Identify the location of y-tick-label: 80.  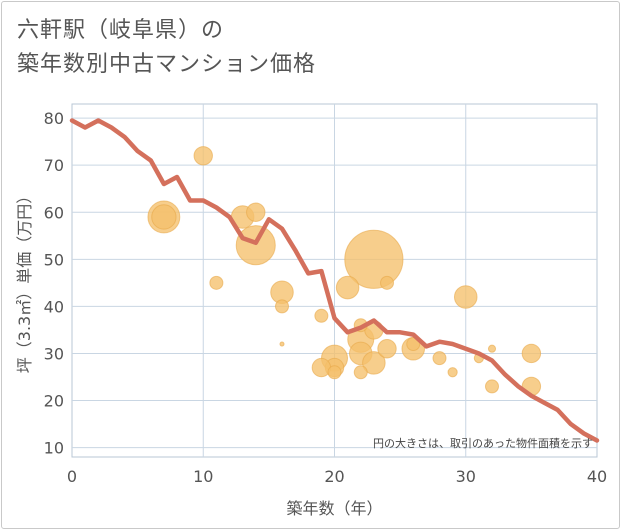
(54, 118).